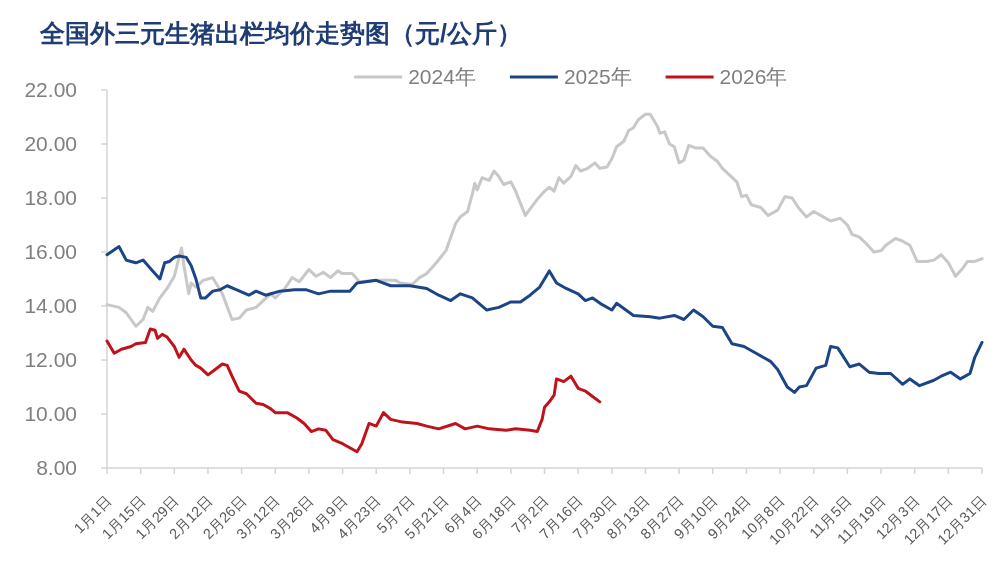 This screenshot has height=580, width=1007. I want to click on y-tick-label: 12.00, so click(50, 360).